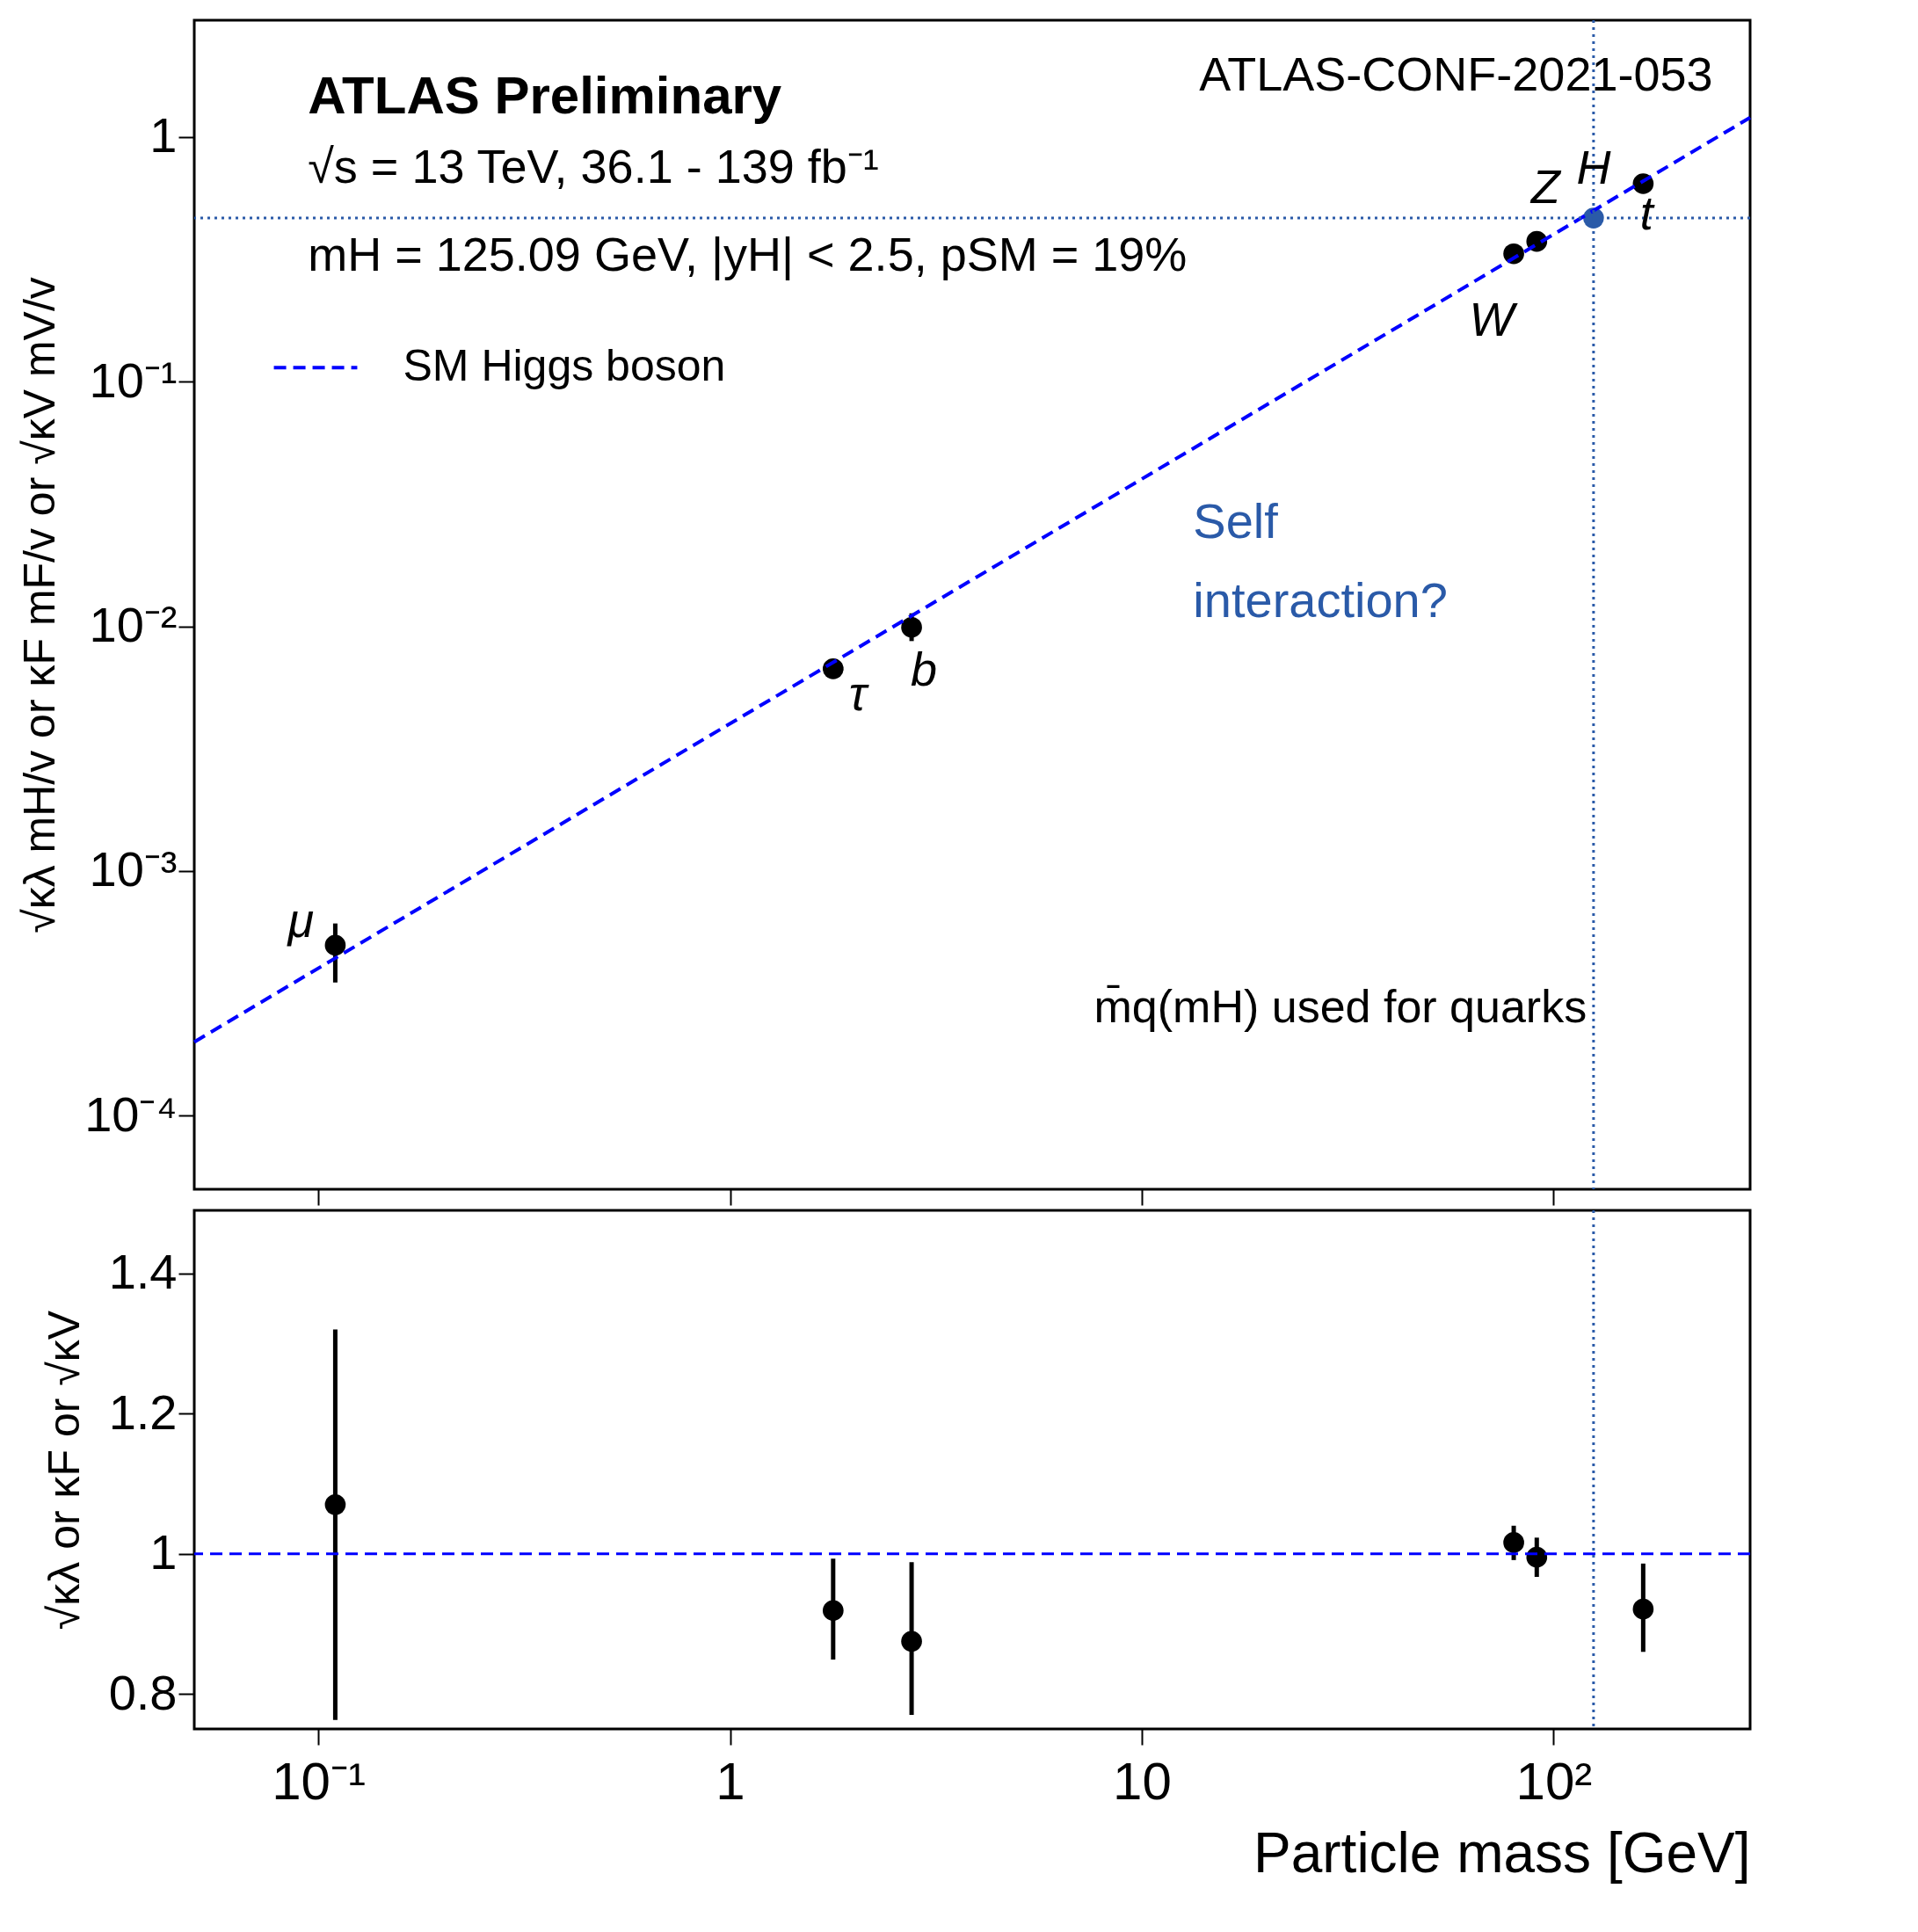  Describe the element at coordinates (1594, 167) in the screenshot. I see `annotation: H` at that location.